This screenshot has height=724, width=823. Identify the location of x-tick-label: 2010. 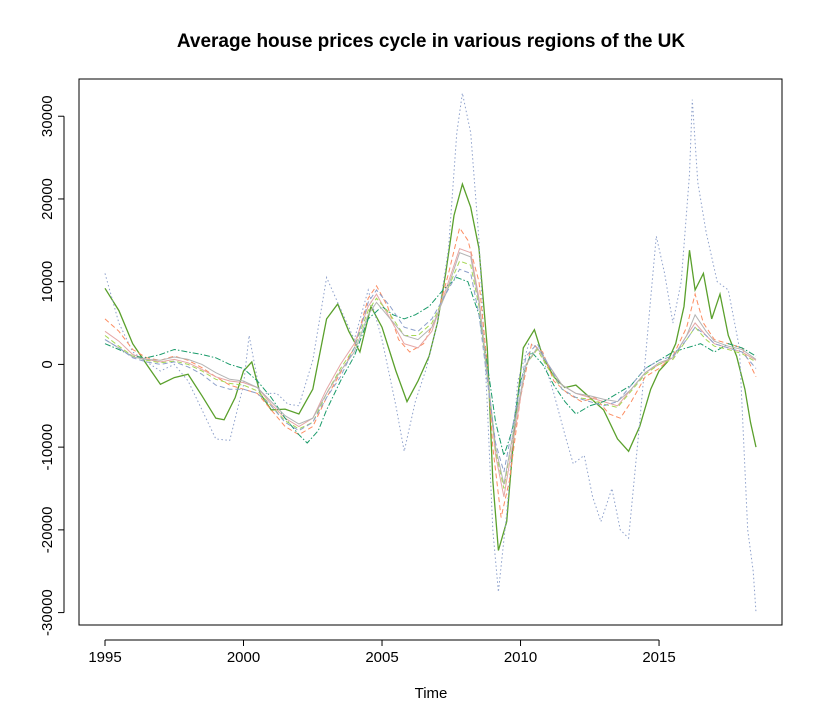
(520, 657).